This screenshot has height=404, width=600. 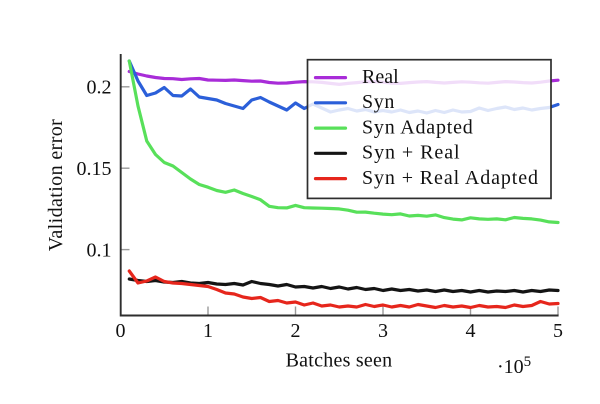 I want to click on svg-text: Batches seen, so click(x=339, y=360).